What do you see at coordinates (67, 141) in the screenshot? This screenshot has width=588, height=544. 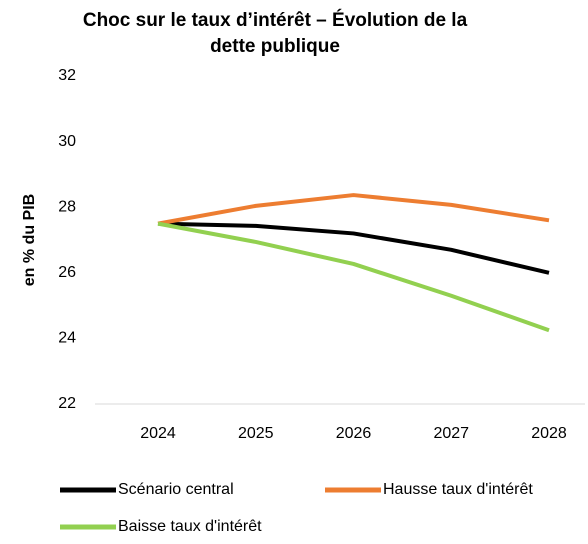 I see `y-tick-label: 30` at bounding box center [67, 141].